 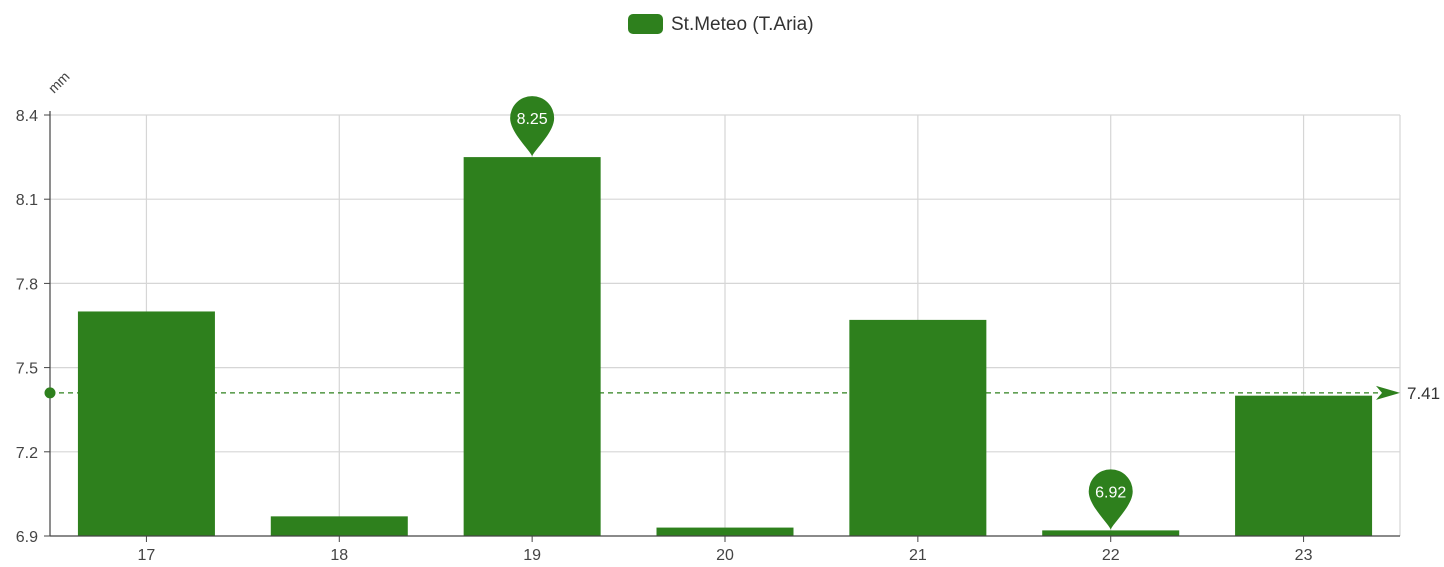 What do you see at coordinates (918, 554) in the screenshot?
I see `x-tick-label: 21` at bounding box center [918, 554].